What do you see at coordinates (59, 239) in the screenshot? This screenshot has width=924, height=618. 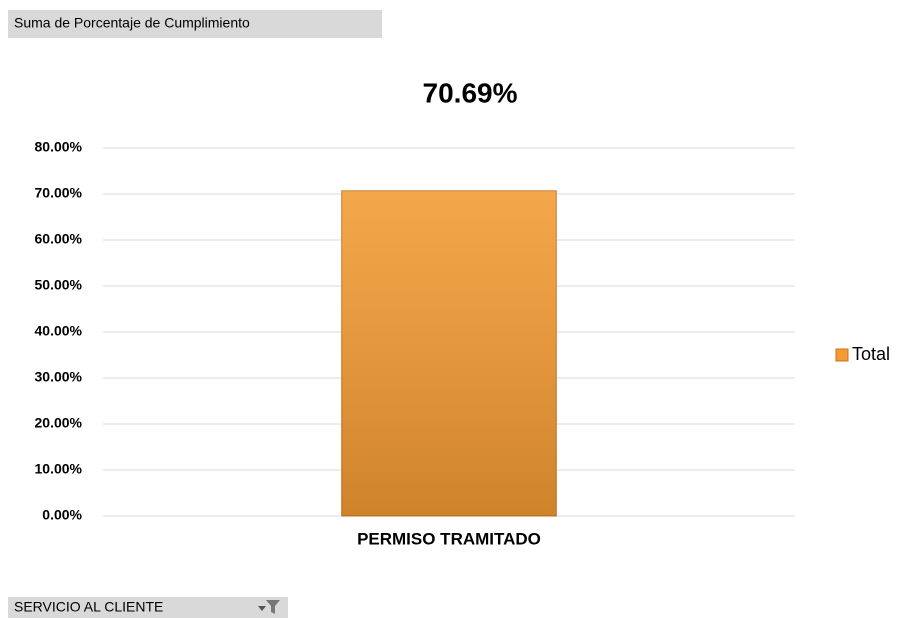 I see `y-tick-label: 60.00%` at bounding box center [59, 239].